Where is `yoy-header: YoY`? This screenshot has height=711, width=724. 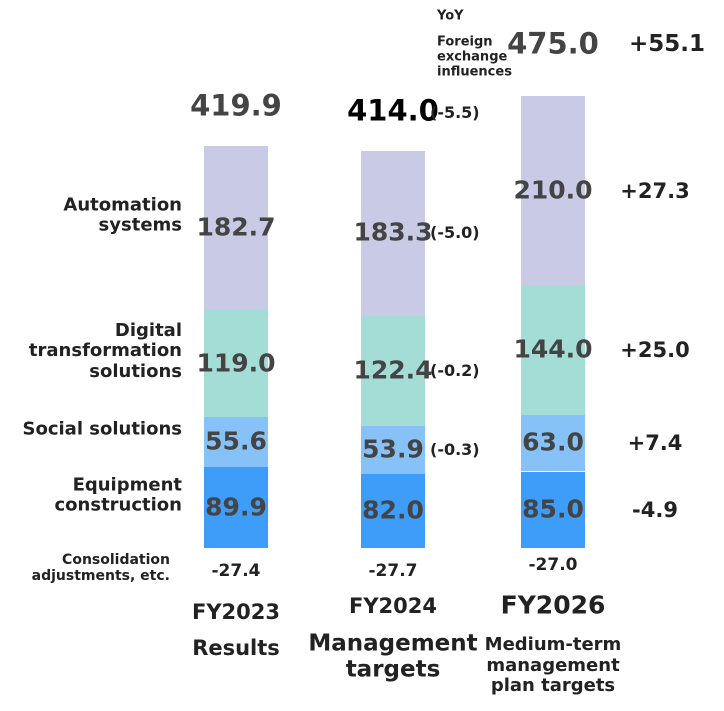
yoy-header: YoY is located at coordinates (450, 16).